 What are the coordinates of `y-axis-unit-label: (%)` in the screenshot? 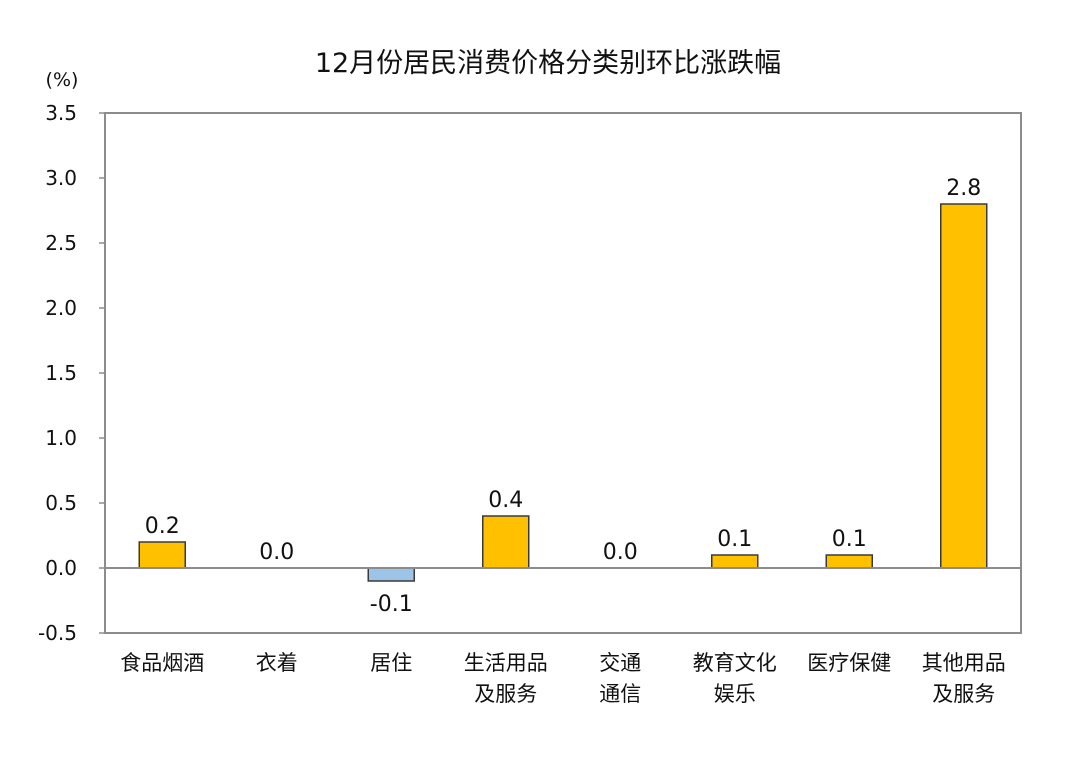 It's located at (62, 80).